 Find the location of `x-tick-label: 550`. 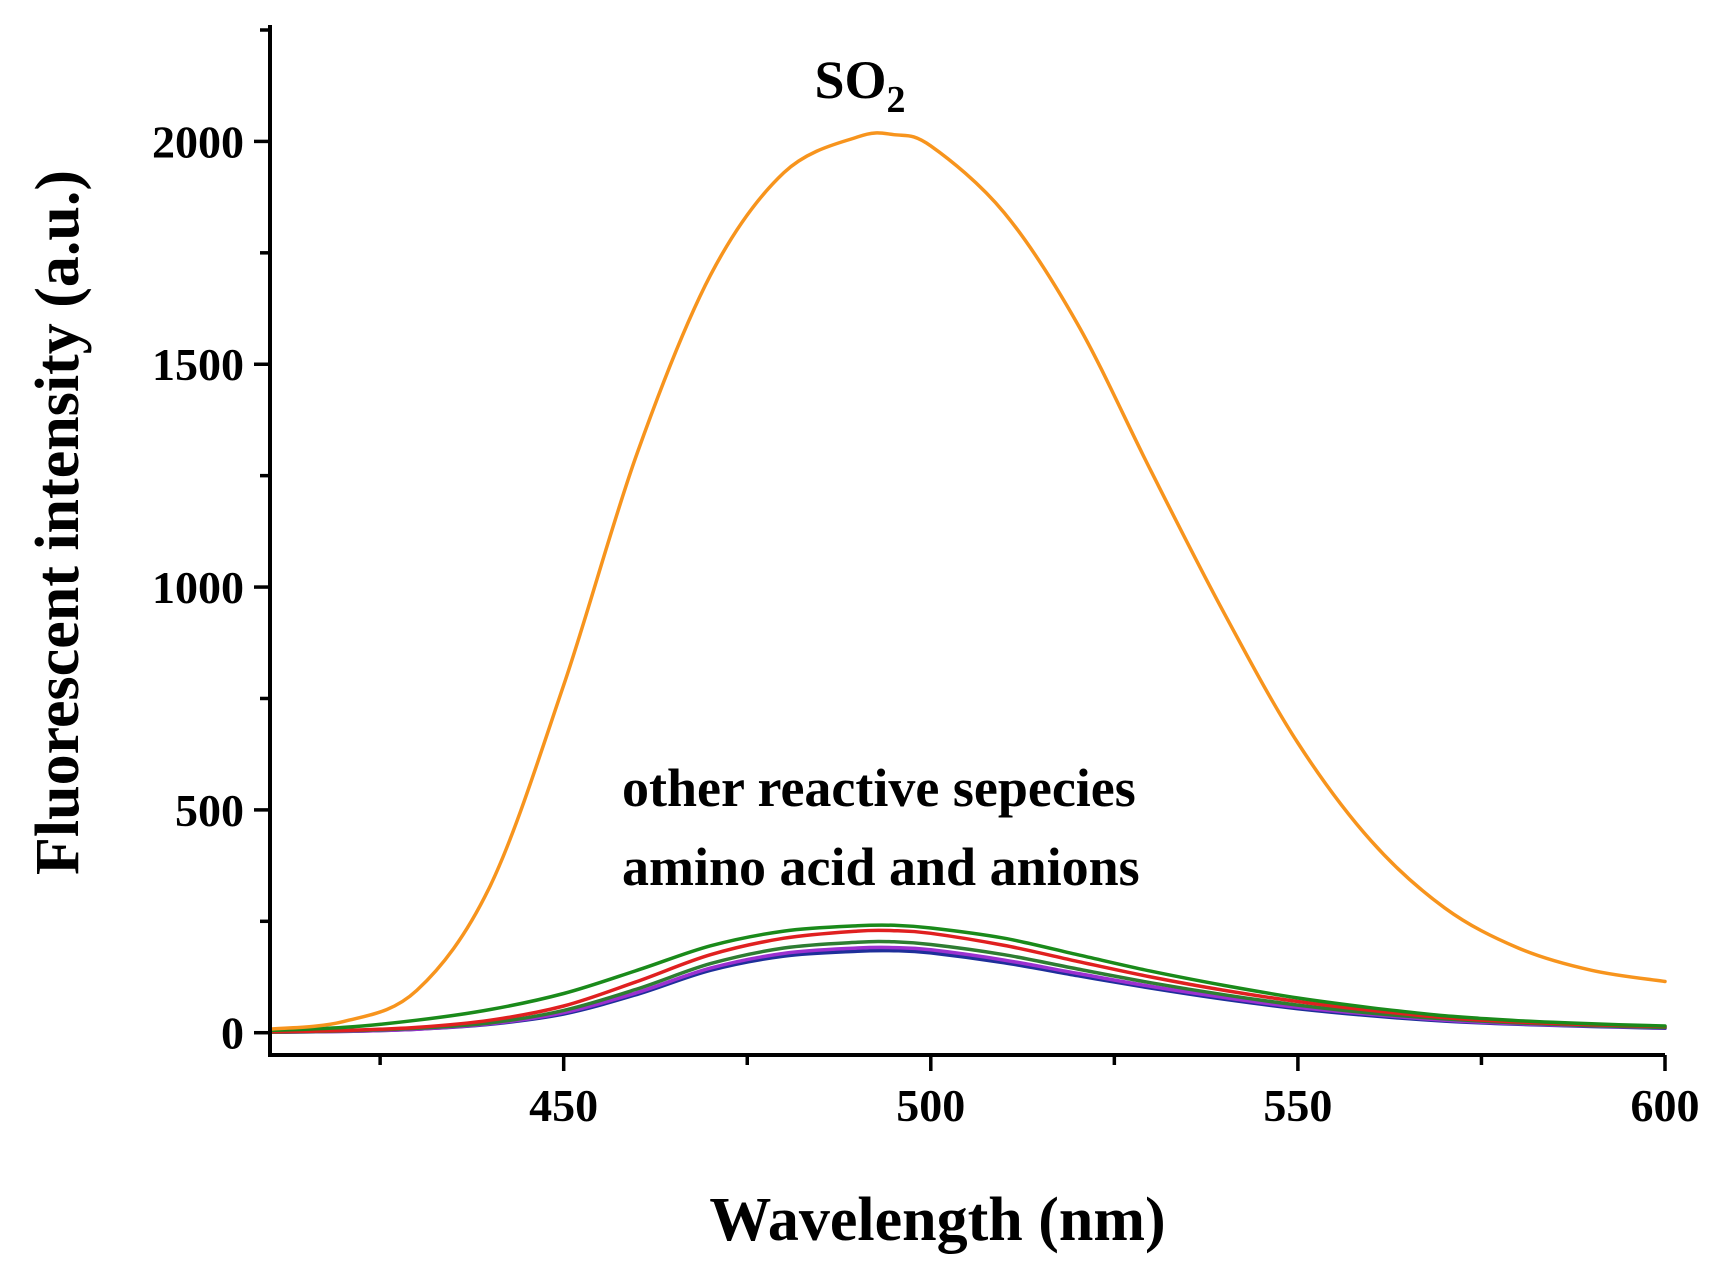

x-tick-label: 550 is located at coordinates (1297, 1105).